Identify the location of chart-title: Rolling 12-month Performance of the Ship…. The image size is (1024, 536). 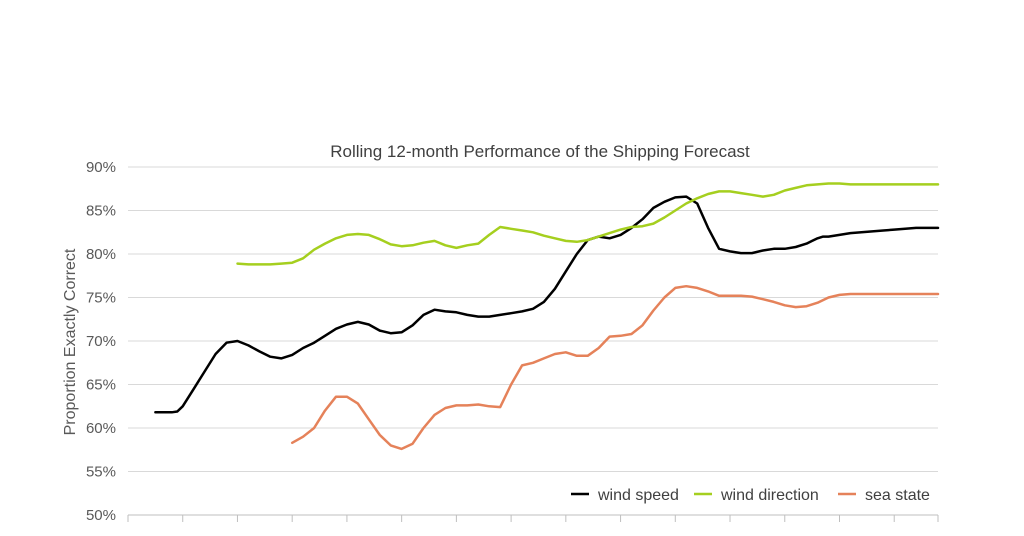
(540, 151).